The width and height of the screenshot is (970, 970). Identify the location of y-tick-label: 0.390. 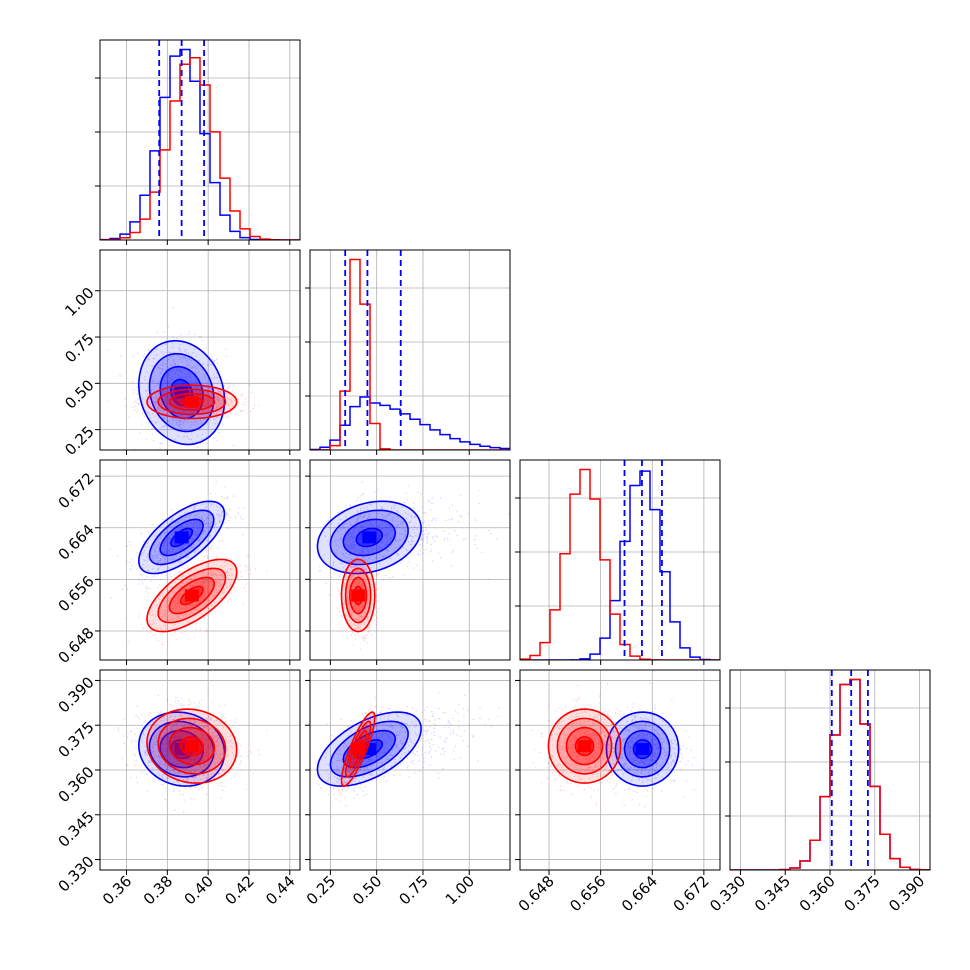
(76, 694).